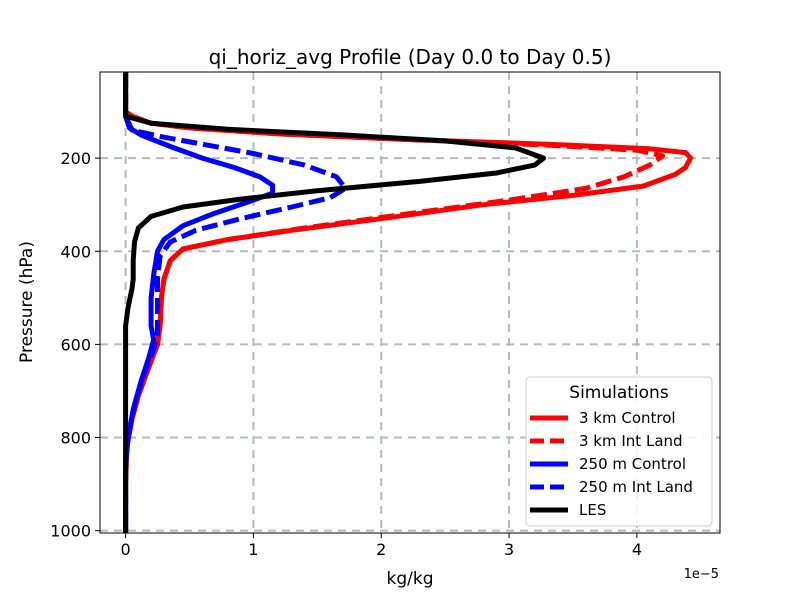  What do you see at coordinates (631, 441) in the screenshot?
I see `legend-label-3-km-int-land: 3 km Int Land` at bounding box center [631, 441].